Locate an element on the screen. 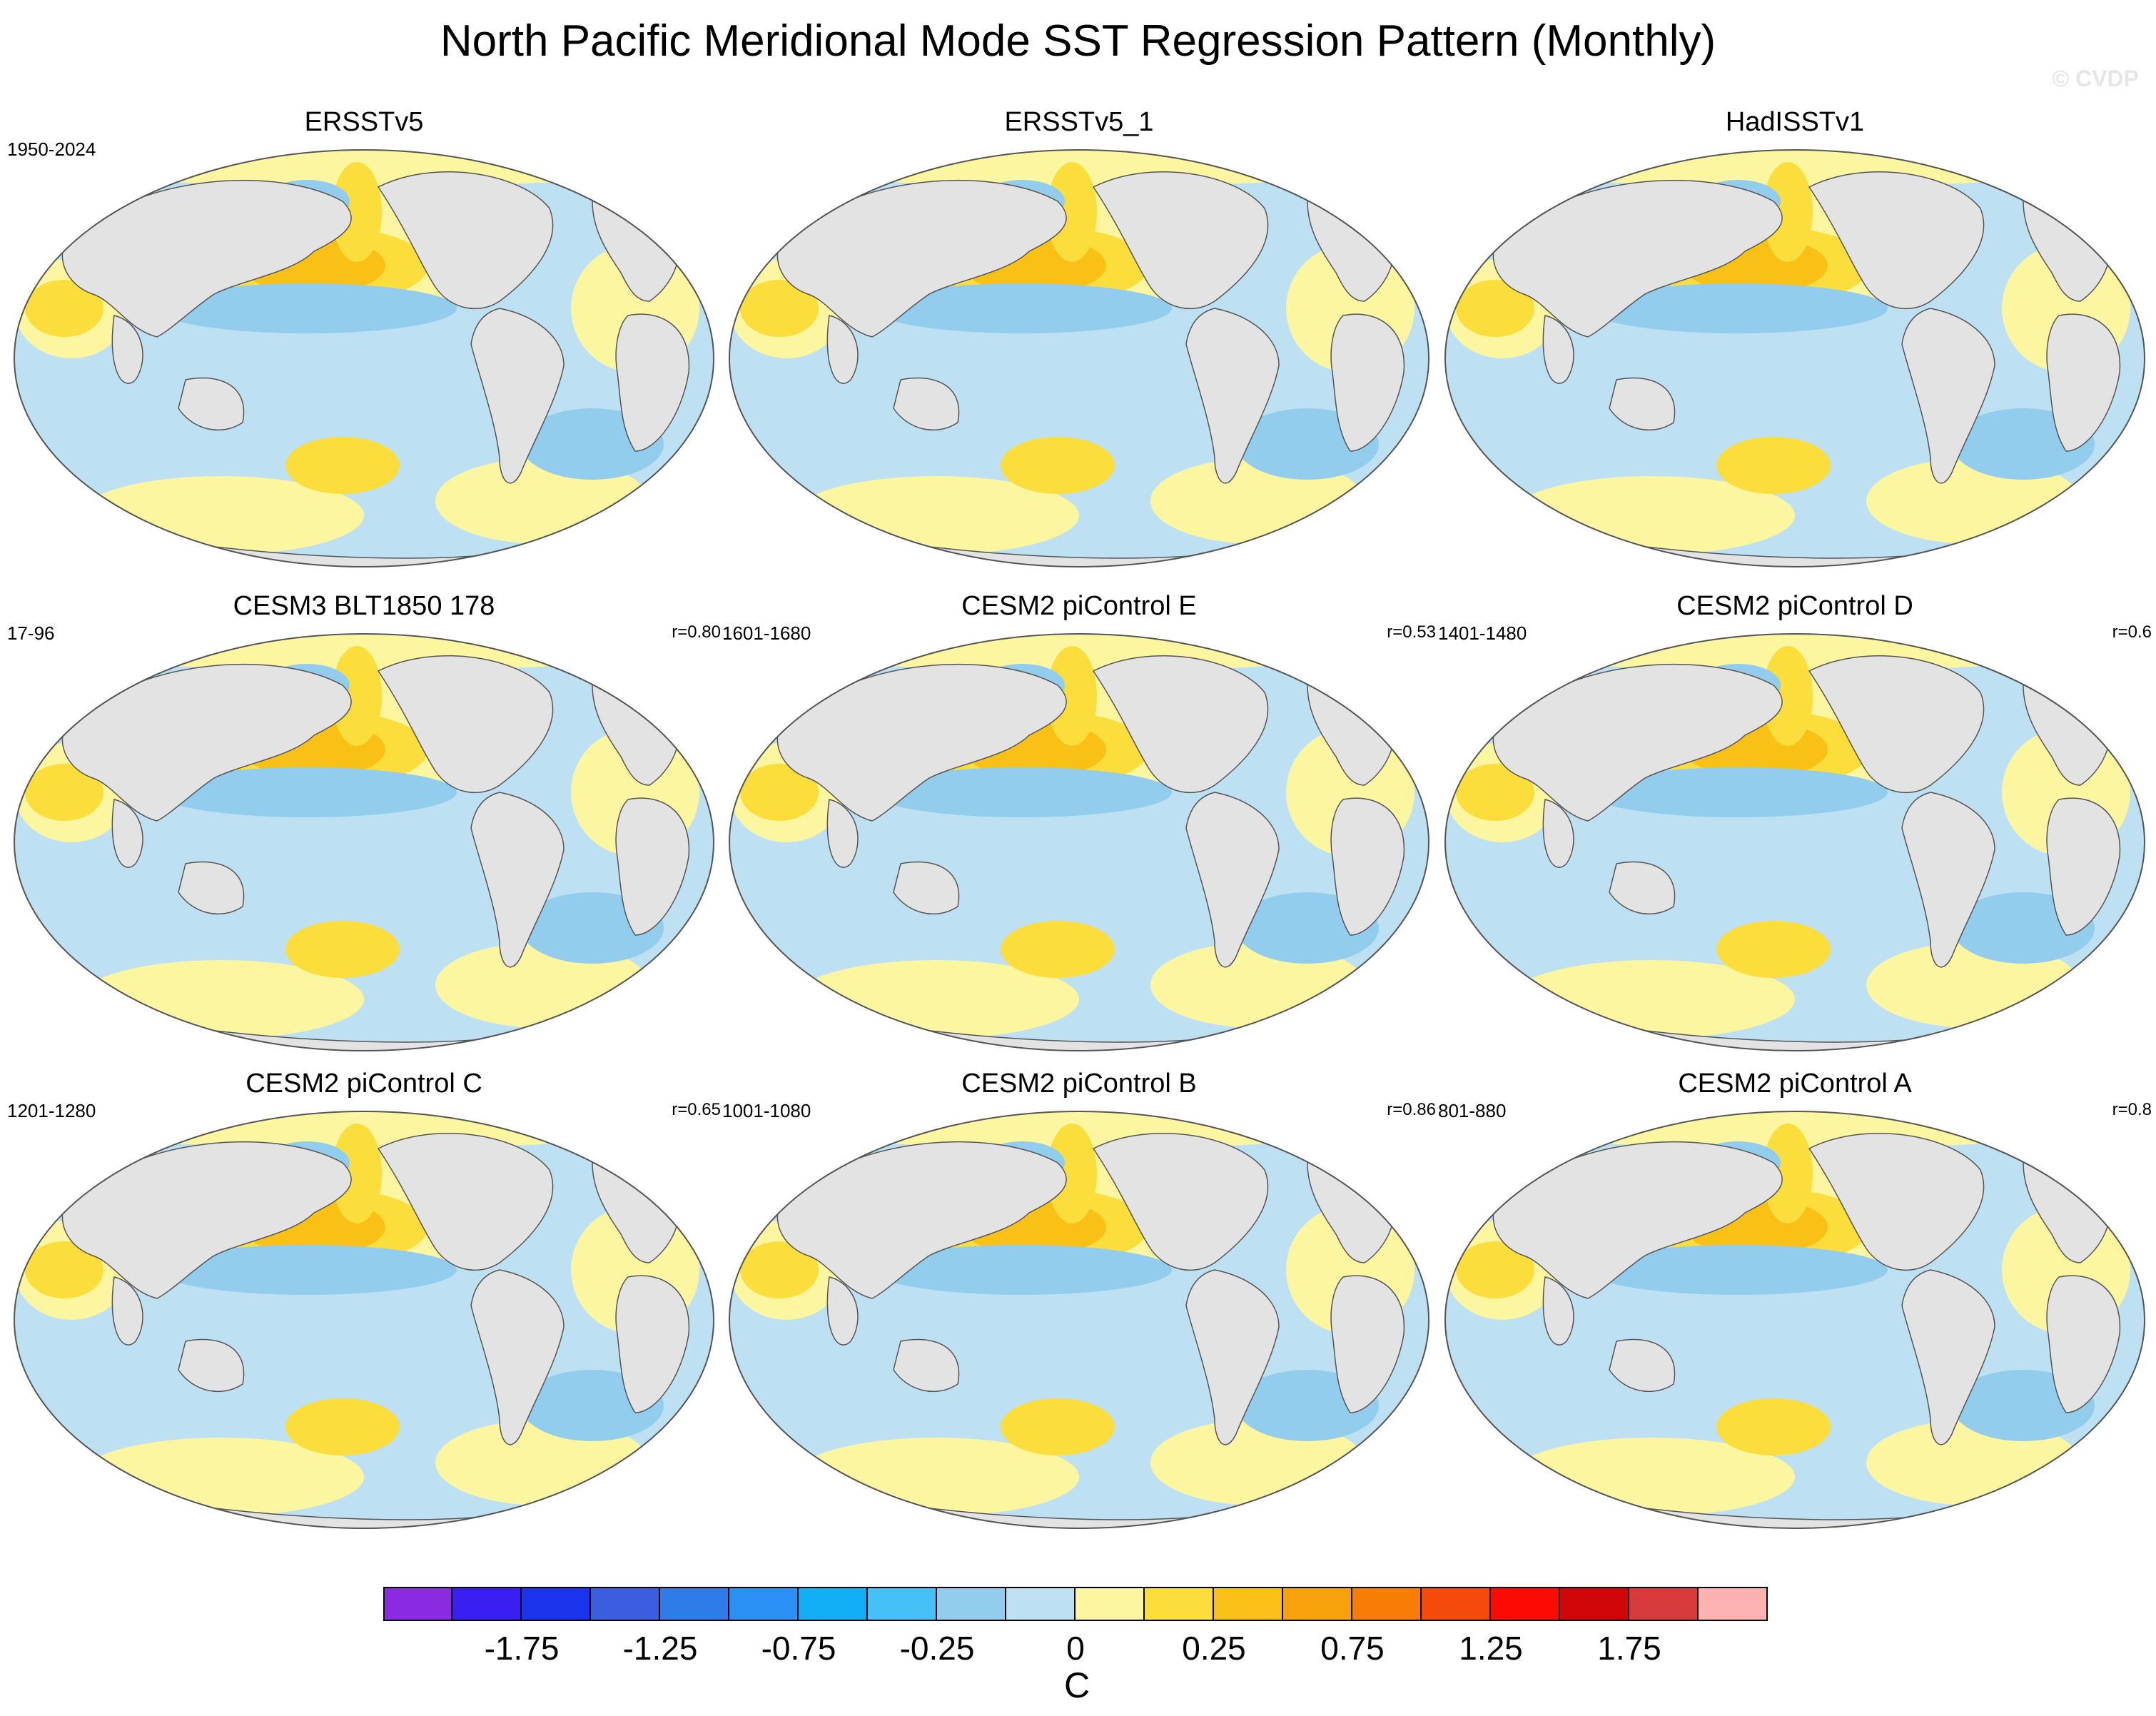 This screenshot has width=2156, height=1716. panel-title: HadISSTv1 is located at coordinates (1795, 122).